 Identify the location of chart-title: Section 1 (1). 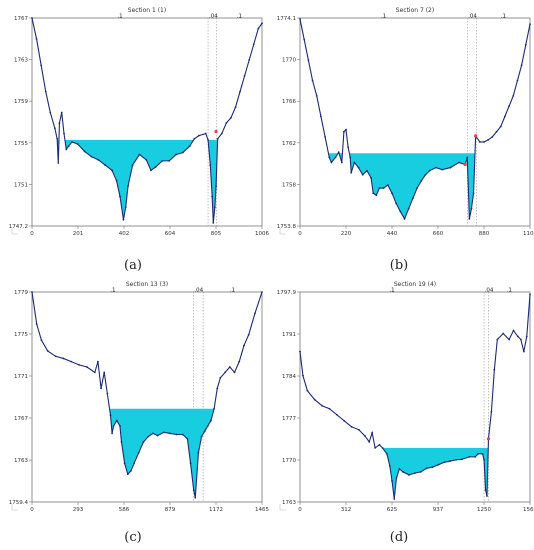
(147, 10).